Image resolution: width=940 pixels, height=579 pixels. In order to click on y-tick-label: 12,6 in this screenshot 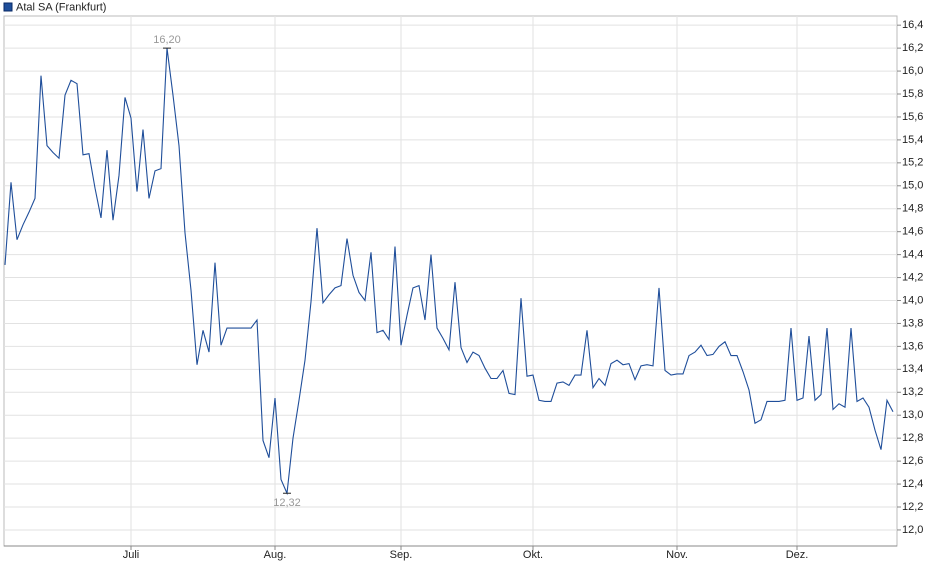, I will do `click(912, 461)`.